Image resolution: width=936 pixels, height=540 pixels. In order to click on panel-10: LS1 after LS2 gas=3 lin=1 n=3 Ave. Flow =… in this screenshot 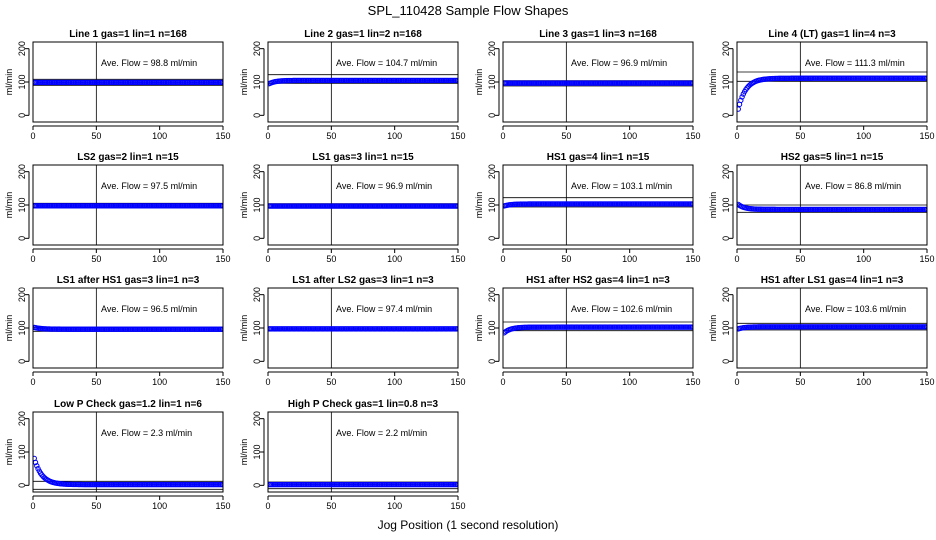, I will do `click(352, 331)`.